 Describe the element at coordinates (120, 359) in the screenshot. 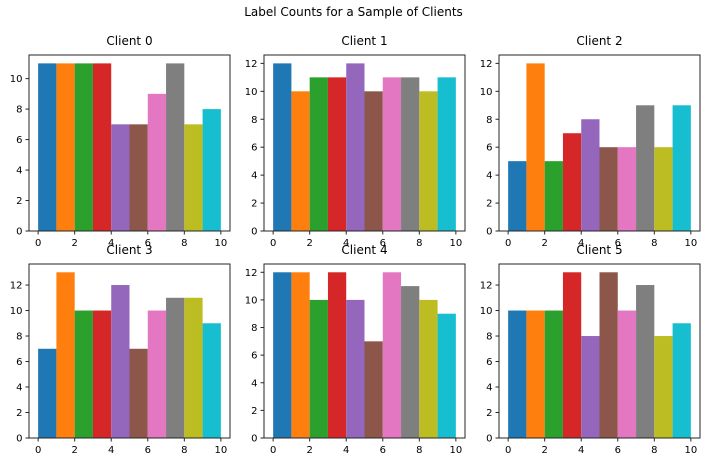

I see `client-3-chart: 0 2 4 6 8 10 0 2 4 6 8 10 12` at that location.